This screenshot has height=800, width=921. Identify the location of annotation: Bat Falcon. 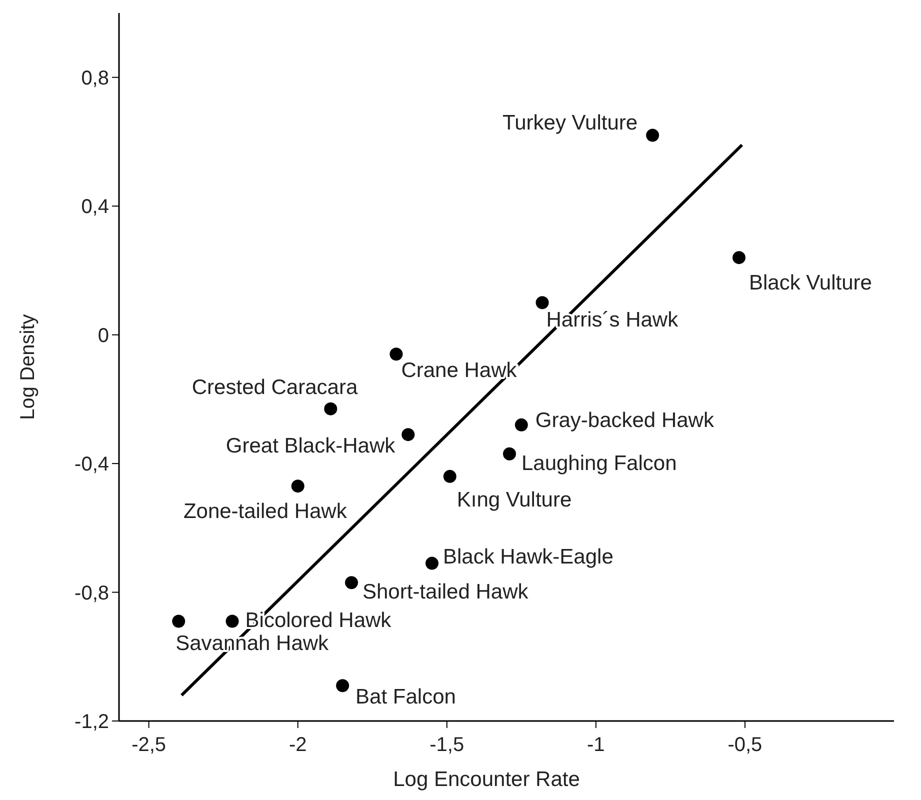
(406, 697).